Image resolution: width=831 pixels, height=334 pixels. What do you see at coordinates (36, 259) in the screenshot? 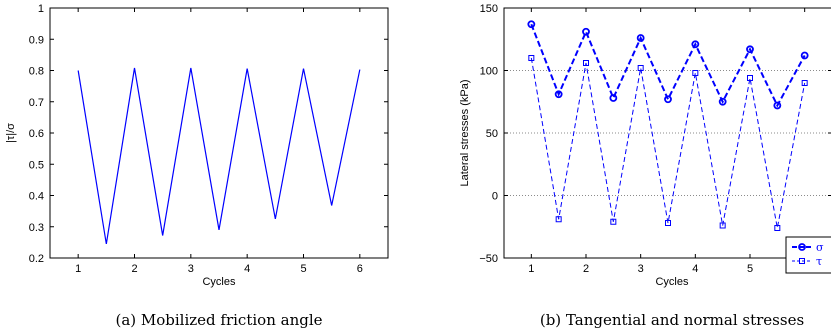
I see `y-tick-label: 0.2` at bounding box center [36, 259].